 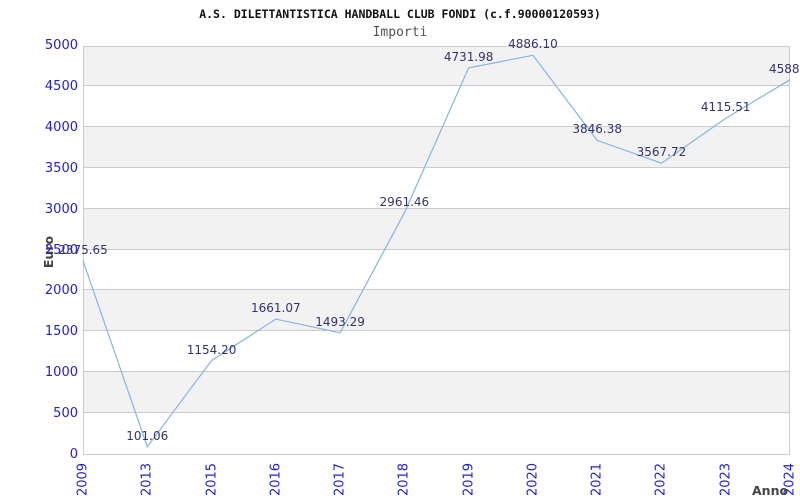 I want to click on x-tick-label: 2020, so click(x=533, y=479).